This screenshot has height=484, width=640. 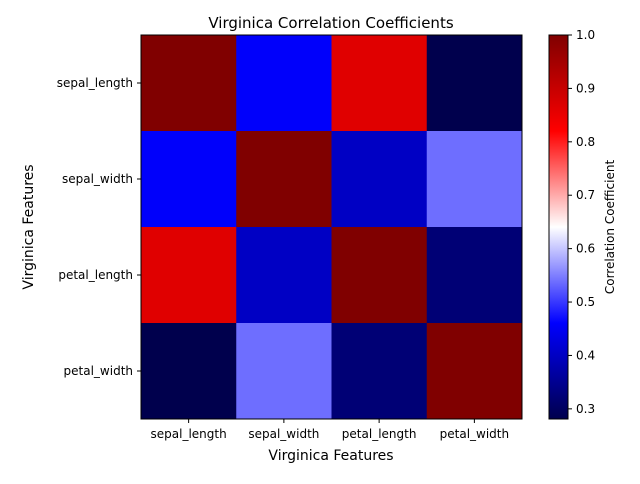 What do you see at coordinates (189, 179) in the screenshot?
I see `heatmap-cell-sepal_width-sepal_length` at bounding box center [189, 179].